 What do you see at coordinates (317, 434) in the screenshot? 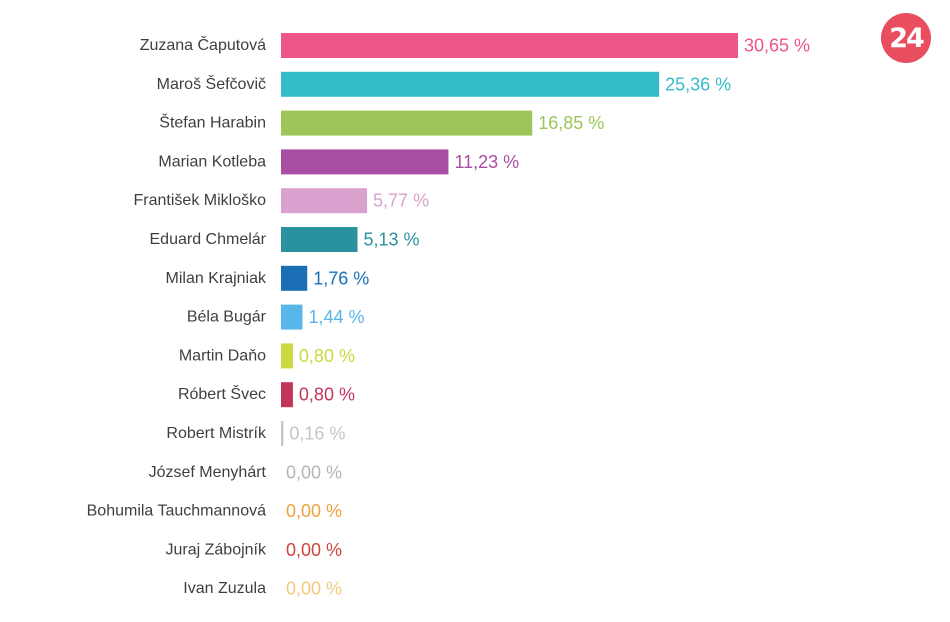
I see `value-label: 0,16 %` at bounding box center [317, 434].